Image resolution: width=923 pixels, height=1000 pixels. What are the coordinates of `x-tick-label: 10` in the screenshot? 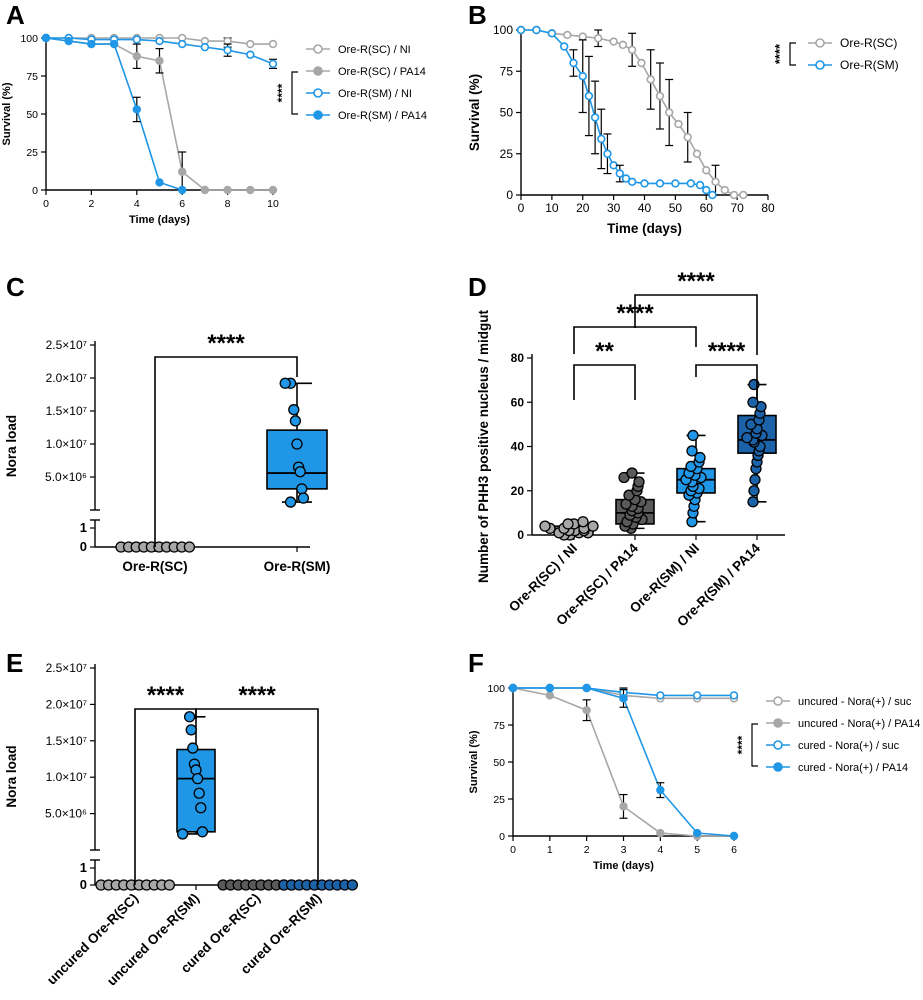 It's located at (552, 208).